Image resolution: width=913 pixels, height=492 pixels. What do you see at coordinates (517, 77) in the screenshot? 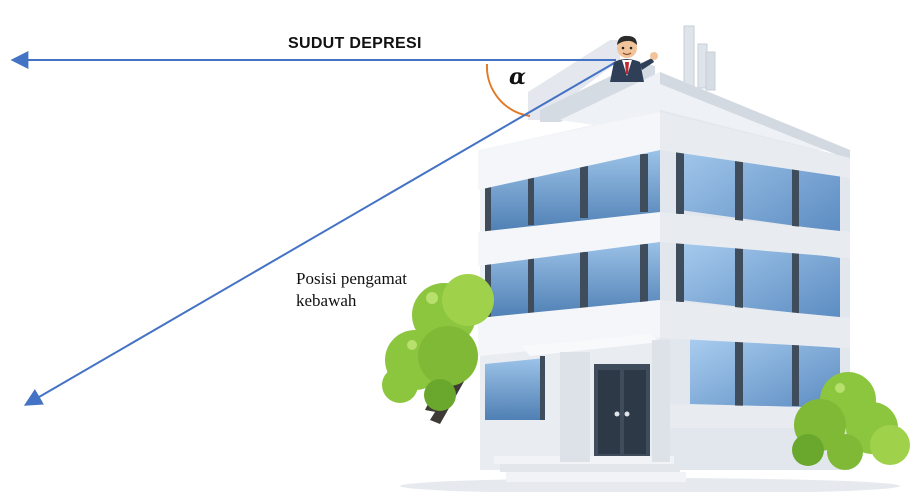
I see `angle-label: α` at bounding box center [517, 77].